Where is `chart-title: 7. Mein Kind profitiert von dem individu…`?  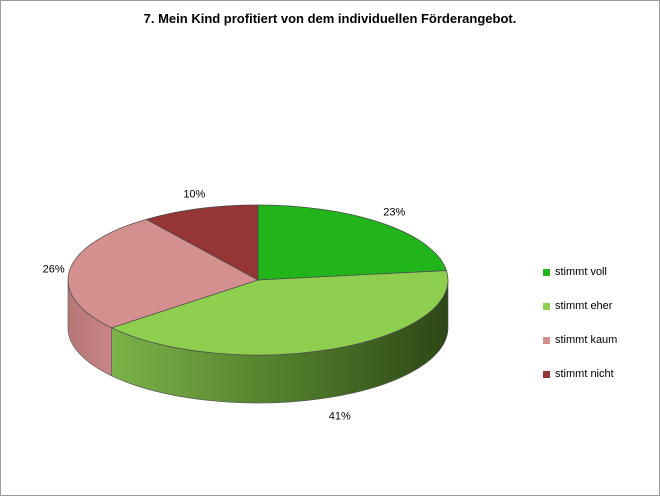
chart-title: 7. Mein Kind profitiert von dem individu… is located at coordinates (330, 18).